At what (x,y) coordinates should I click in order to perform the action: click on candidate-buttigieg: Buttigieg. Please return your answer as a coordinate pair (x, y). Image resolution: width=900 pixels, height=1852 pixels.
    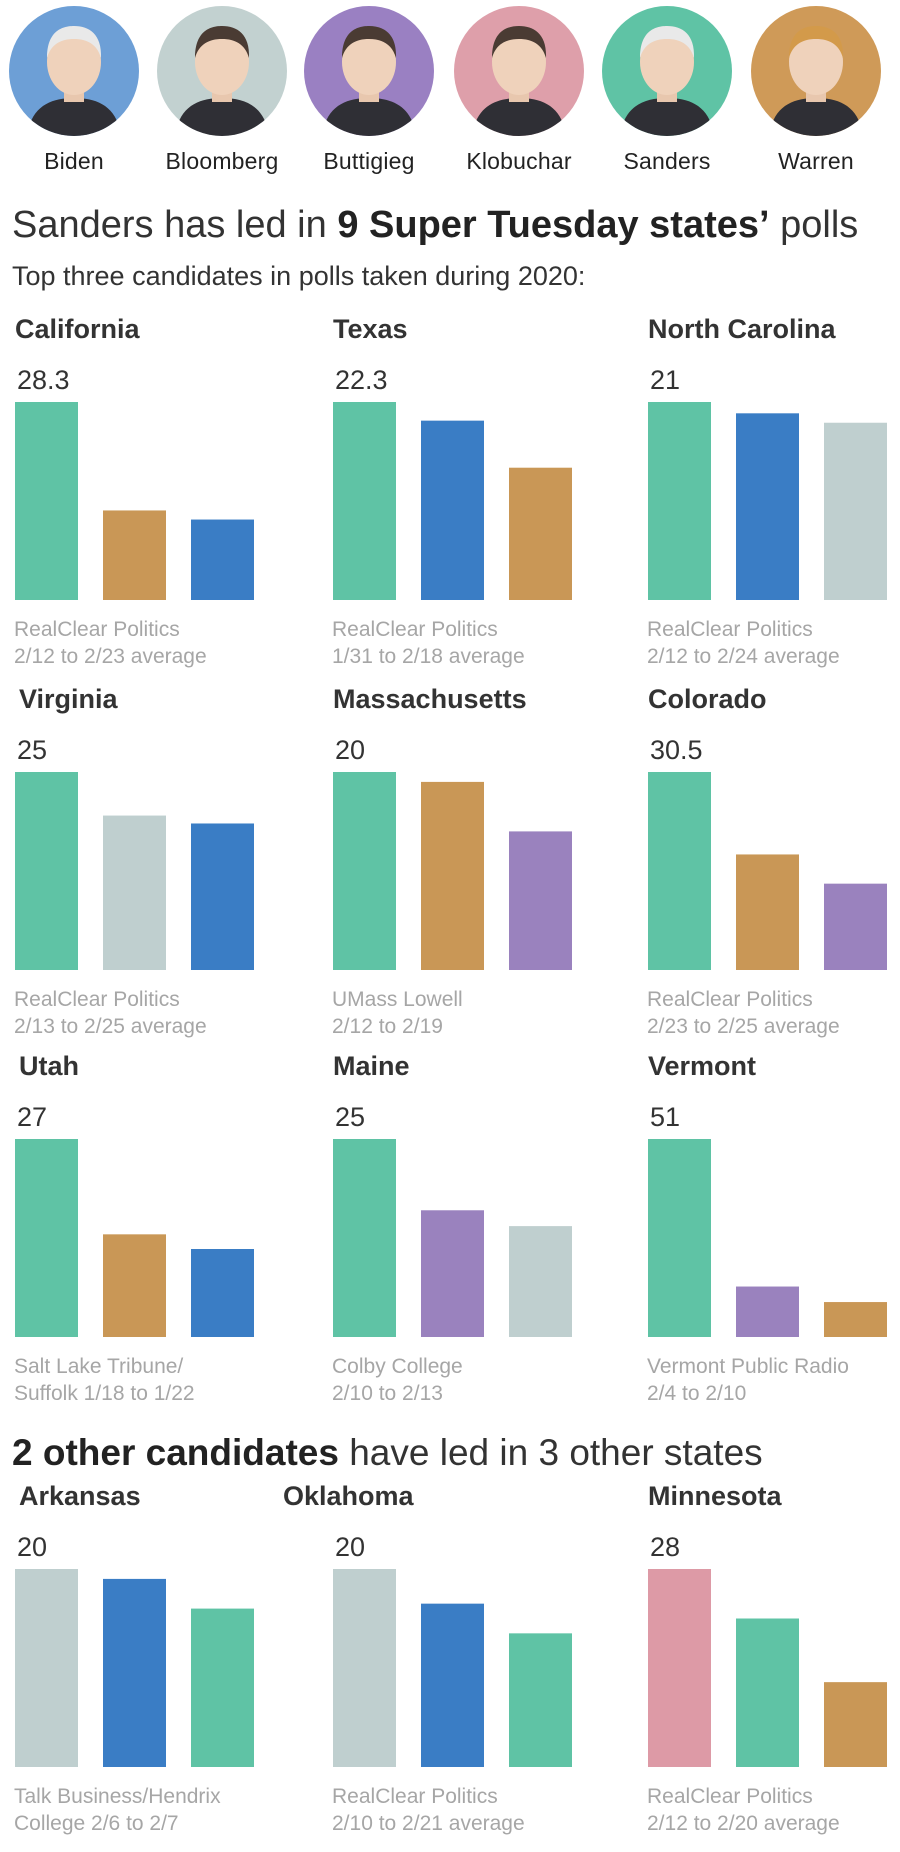
    Looking at the image, I should click on (369, 90).